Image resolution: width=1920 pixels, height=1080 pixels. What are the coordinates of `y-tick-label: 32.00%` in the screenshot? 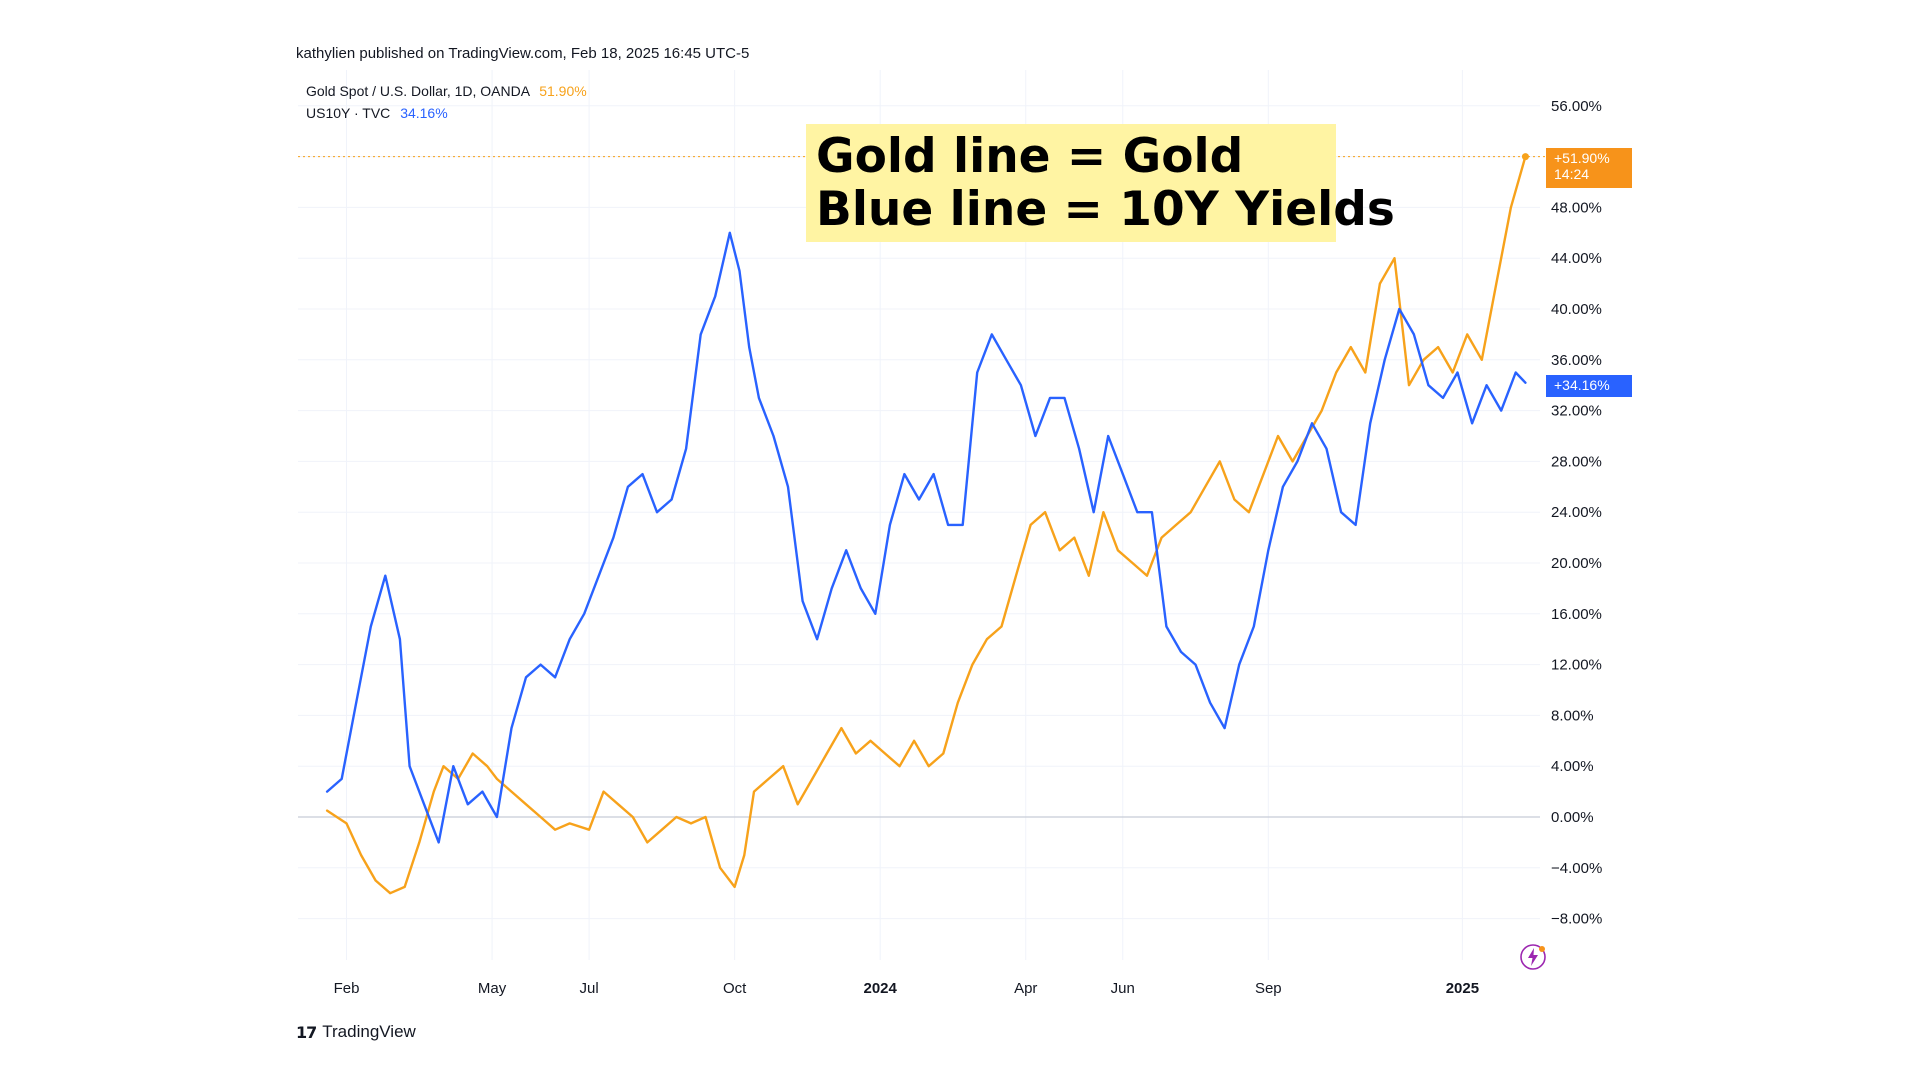 It's located at (1576, 411).